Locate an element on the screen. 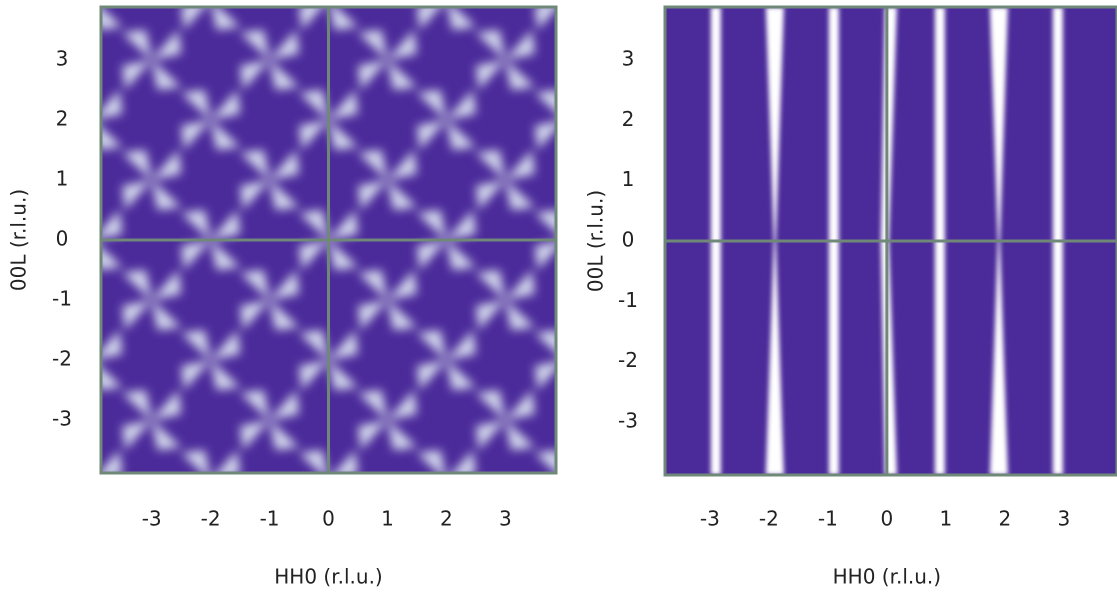 This screenshot has width=1117, height=595. y-tick-label: 2 is located at coordinates (628, 119).